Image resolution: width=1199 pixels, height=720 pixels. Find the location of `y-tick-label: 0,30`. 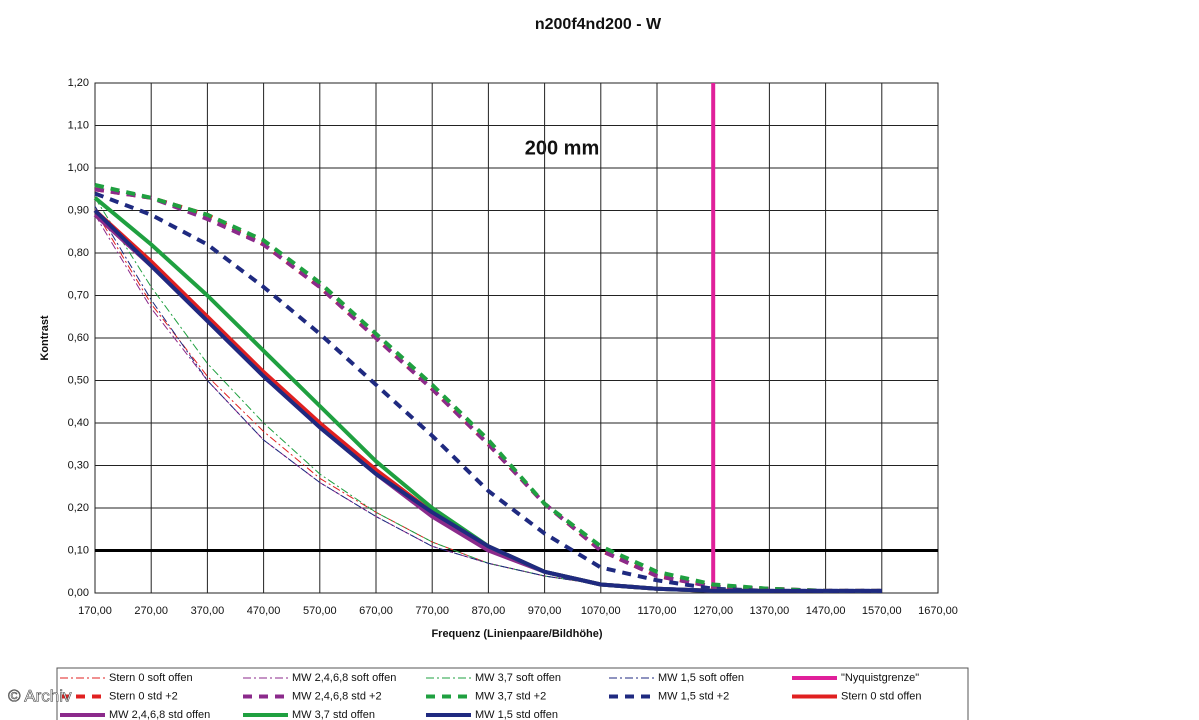

y-tick-label: 0,30 is located at coordinates (78, 465).